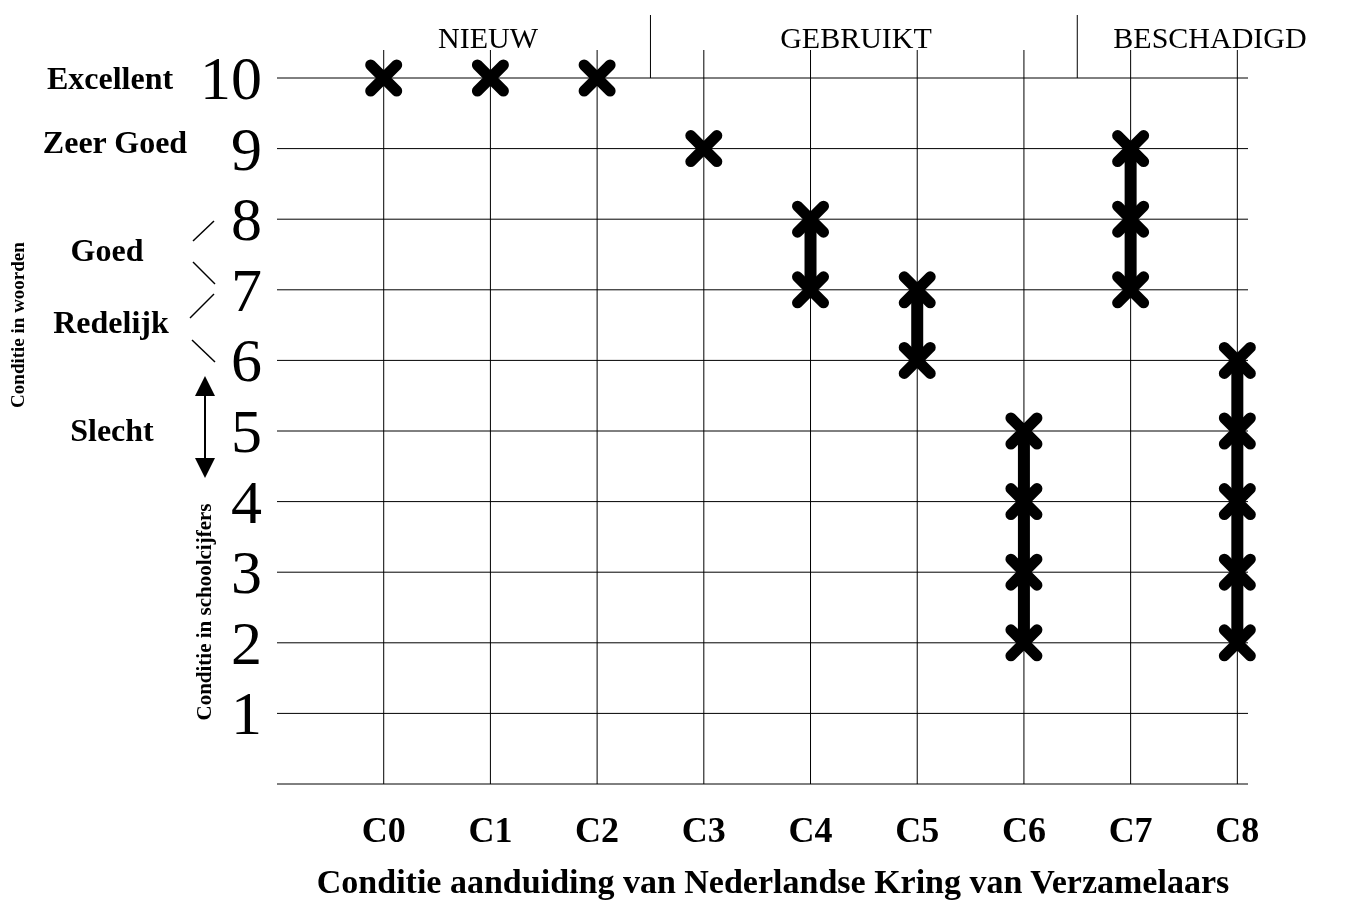  Describe the element at coordinates (246, 431) in the screenshot. I see `y-tick-label: 5` at that location.